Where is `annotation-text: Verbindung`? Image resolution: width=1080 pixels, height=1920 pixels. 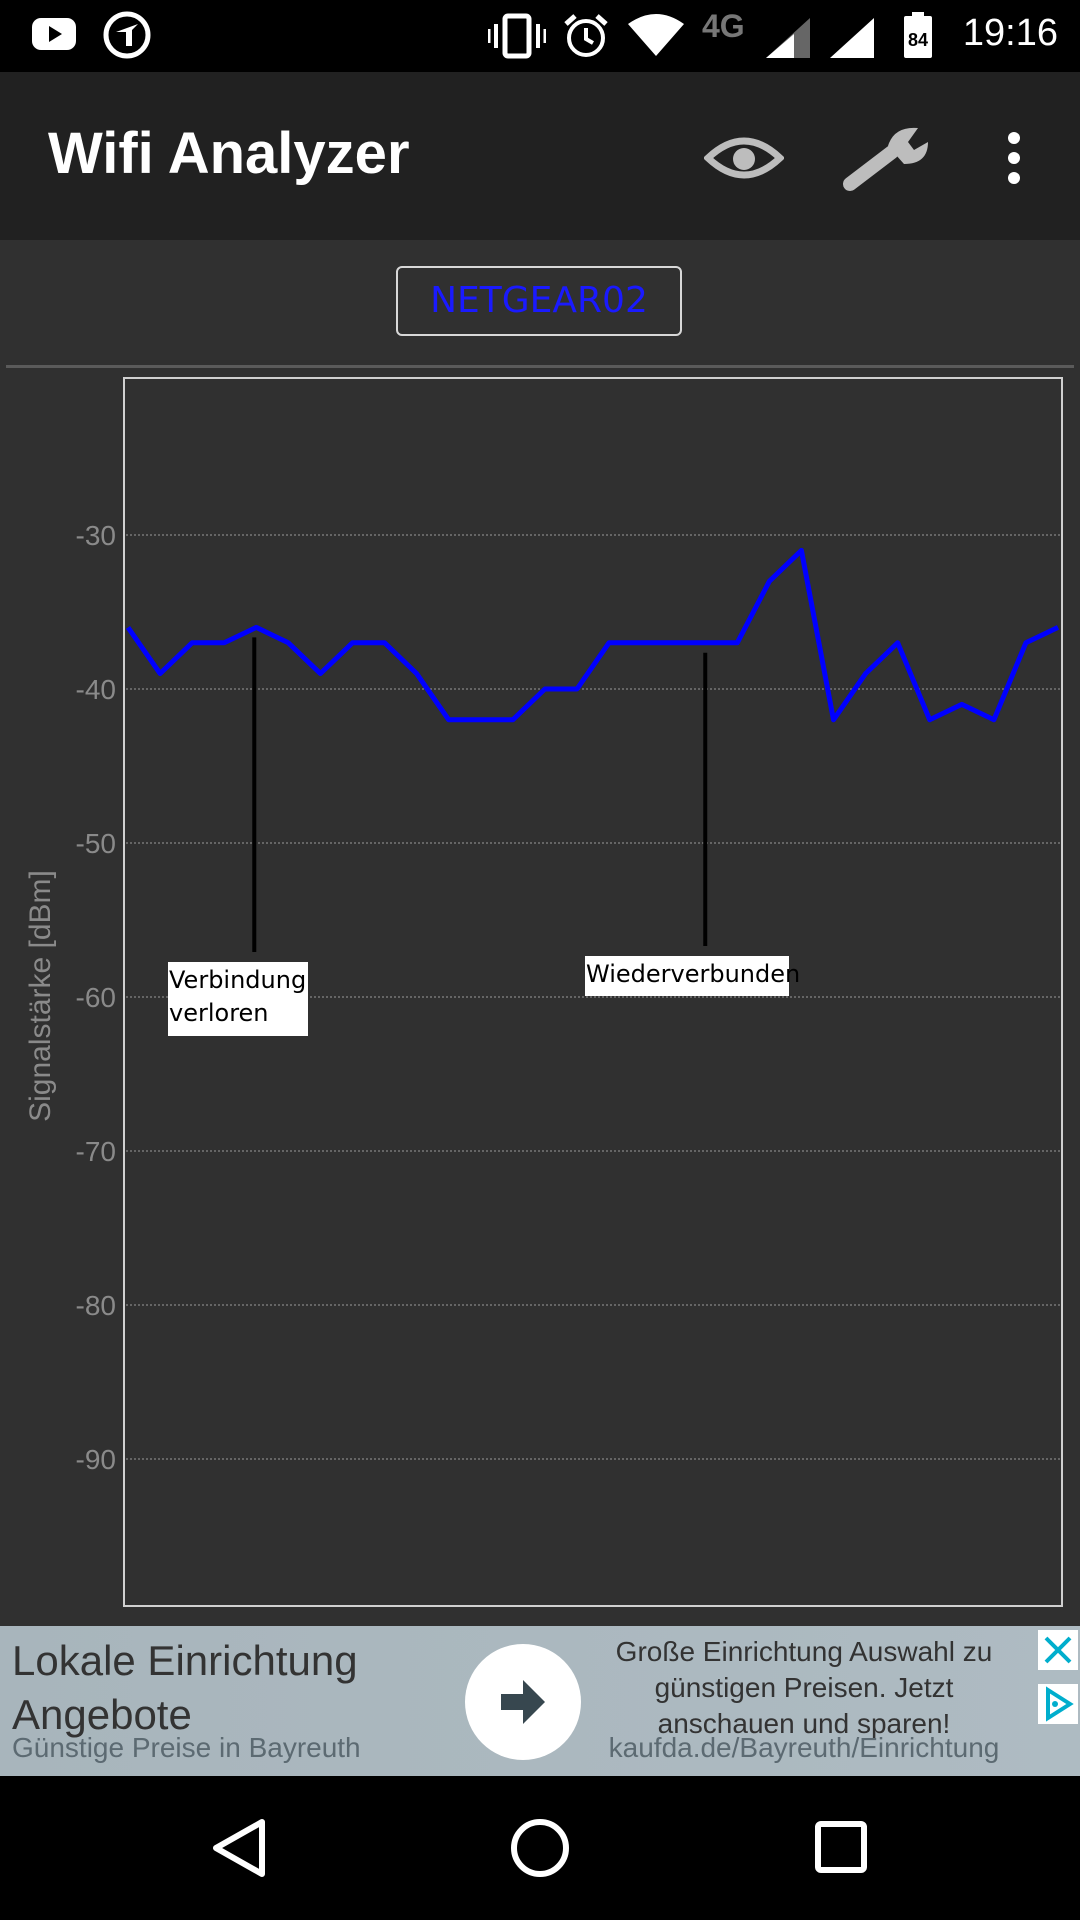 annotation-text: Verbindung is located at coordinates (237, 980).